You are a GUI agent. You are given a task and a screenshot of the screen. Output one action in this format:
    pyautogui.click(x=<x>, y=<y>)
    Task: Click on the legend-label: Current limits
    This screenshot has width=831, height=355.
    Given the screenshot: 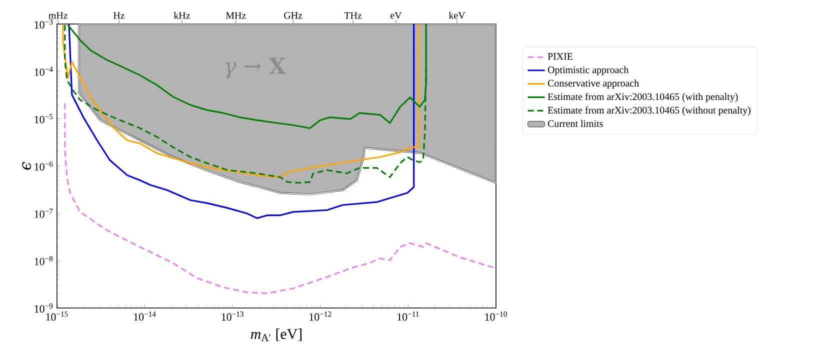 What is the action you would take?
    pyautogui.click(x=575, y=123)
    